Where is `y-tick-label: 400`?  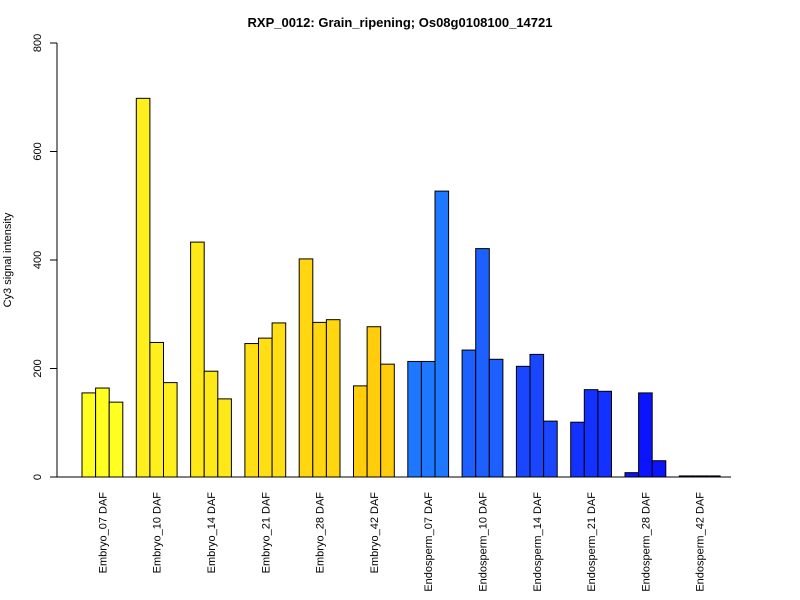
y-tick-label: 400 is located at coordinates (38, 260).